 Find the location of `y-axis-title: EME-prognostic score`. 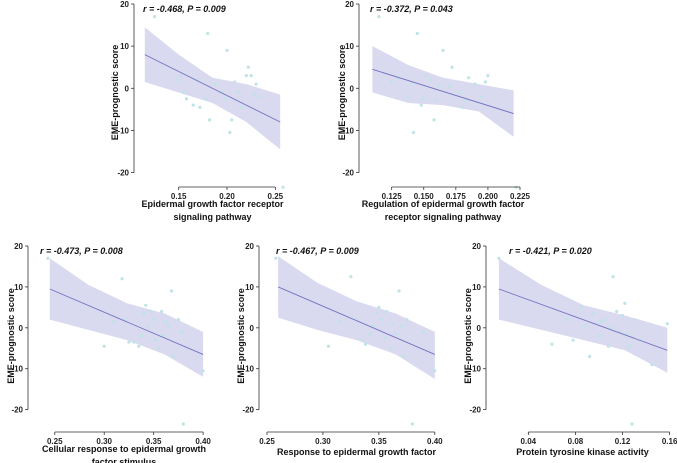

y-axis-title: EME-prognostic score is located at coordinates (11, 336).